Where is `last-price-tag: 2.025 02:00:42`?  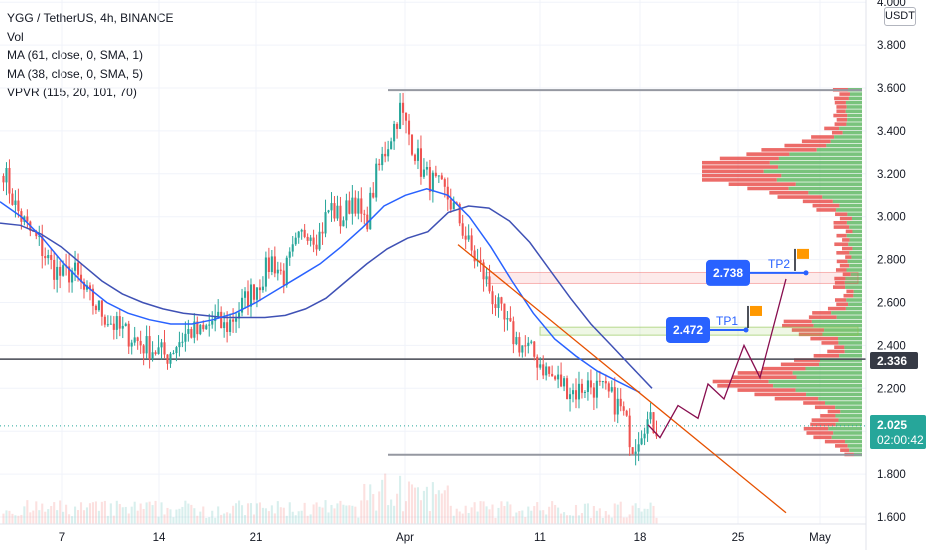 last-price-tag: 2.025 02:00:42 is located at coordinates (898, 432).